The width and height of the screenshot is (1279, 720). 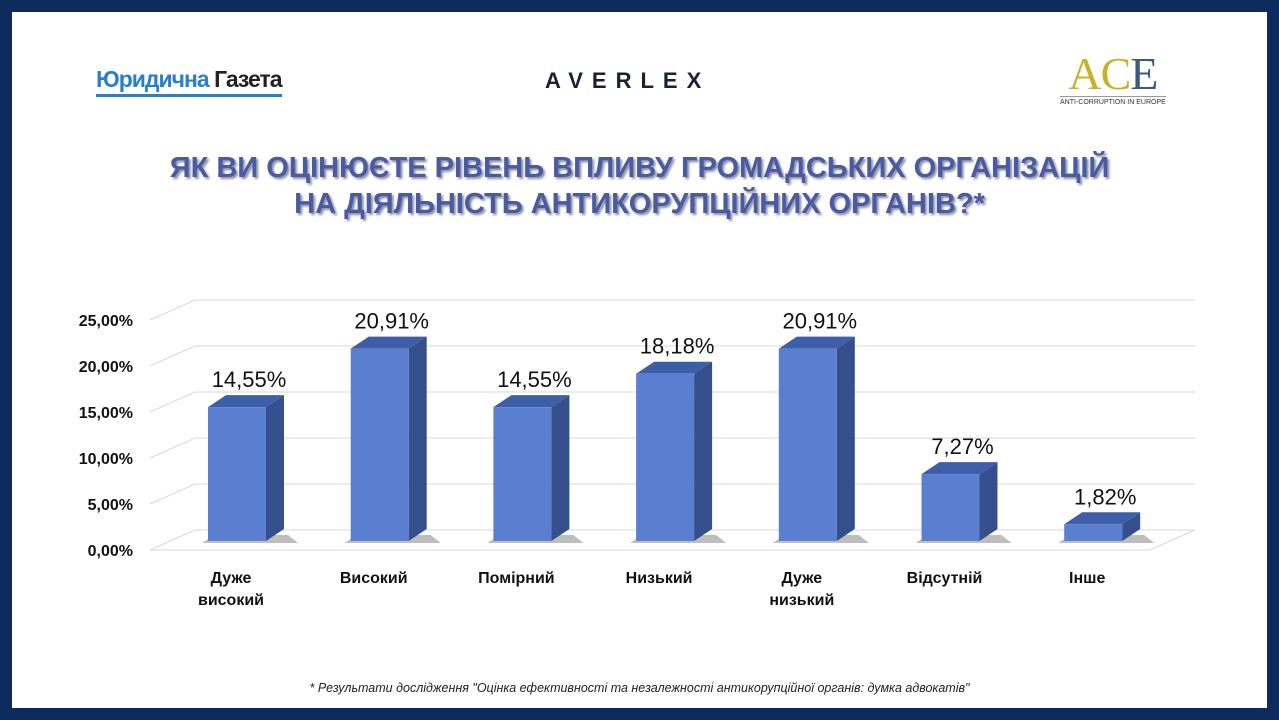 I want to click on averlex-logo: AVERLEX, so click(x=628, y=80).